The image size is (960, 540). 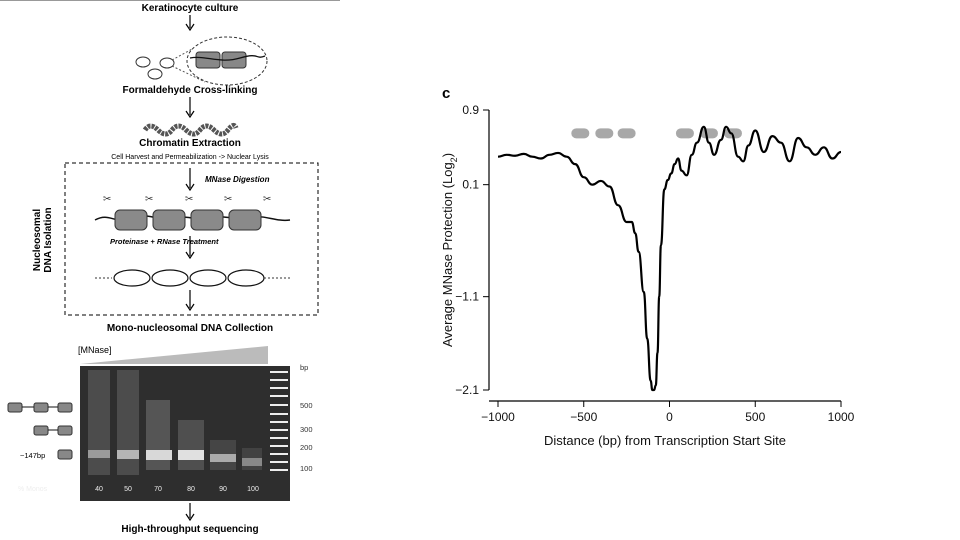 I want to click on step-keratinocyte-culture: Keratinocyte culture, so click(x=190, y=8).